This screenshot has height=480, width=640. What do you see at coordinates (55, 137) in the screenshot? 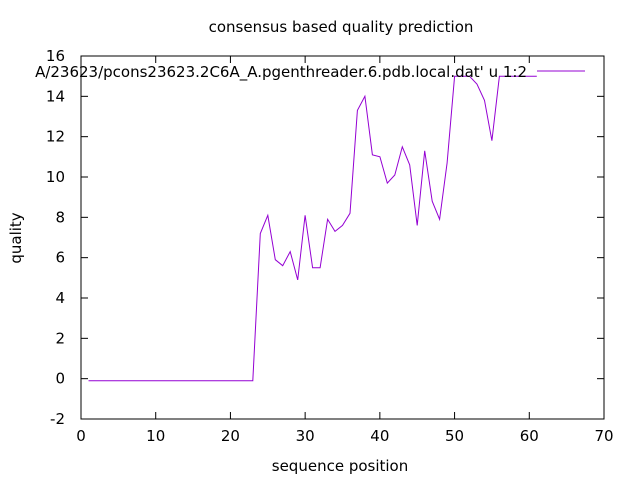
I see `y-tick-label: 12` at bounding box center [55, 137].